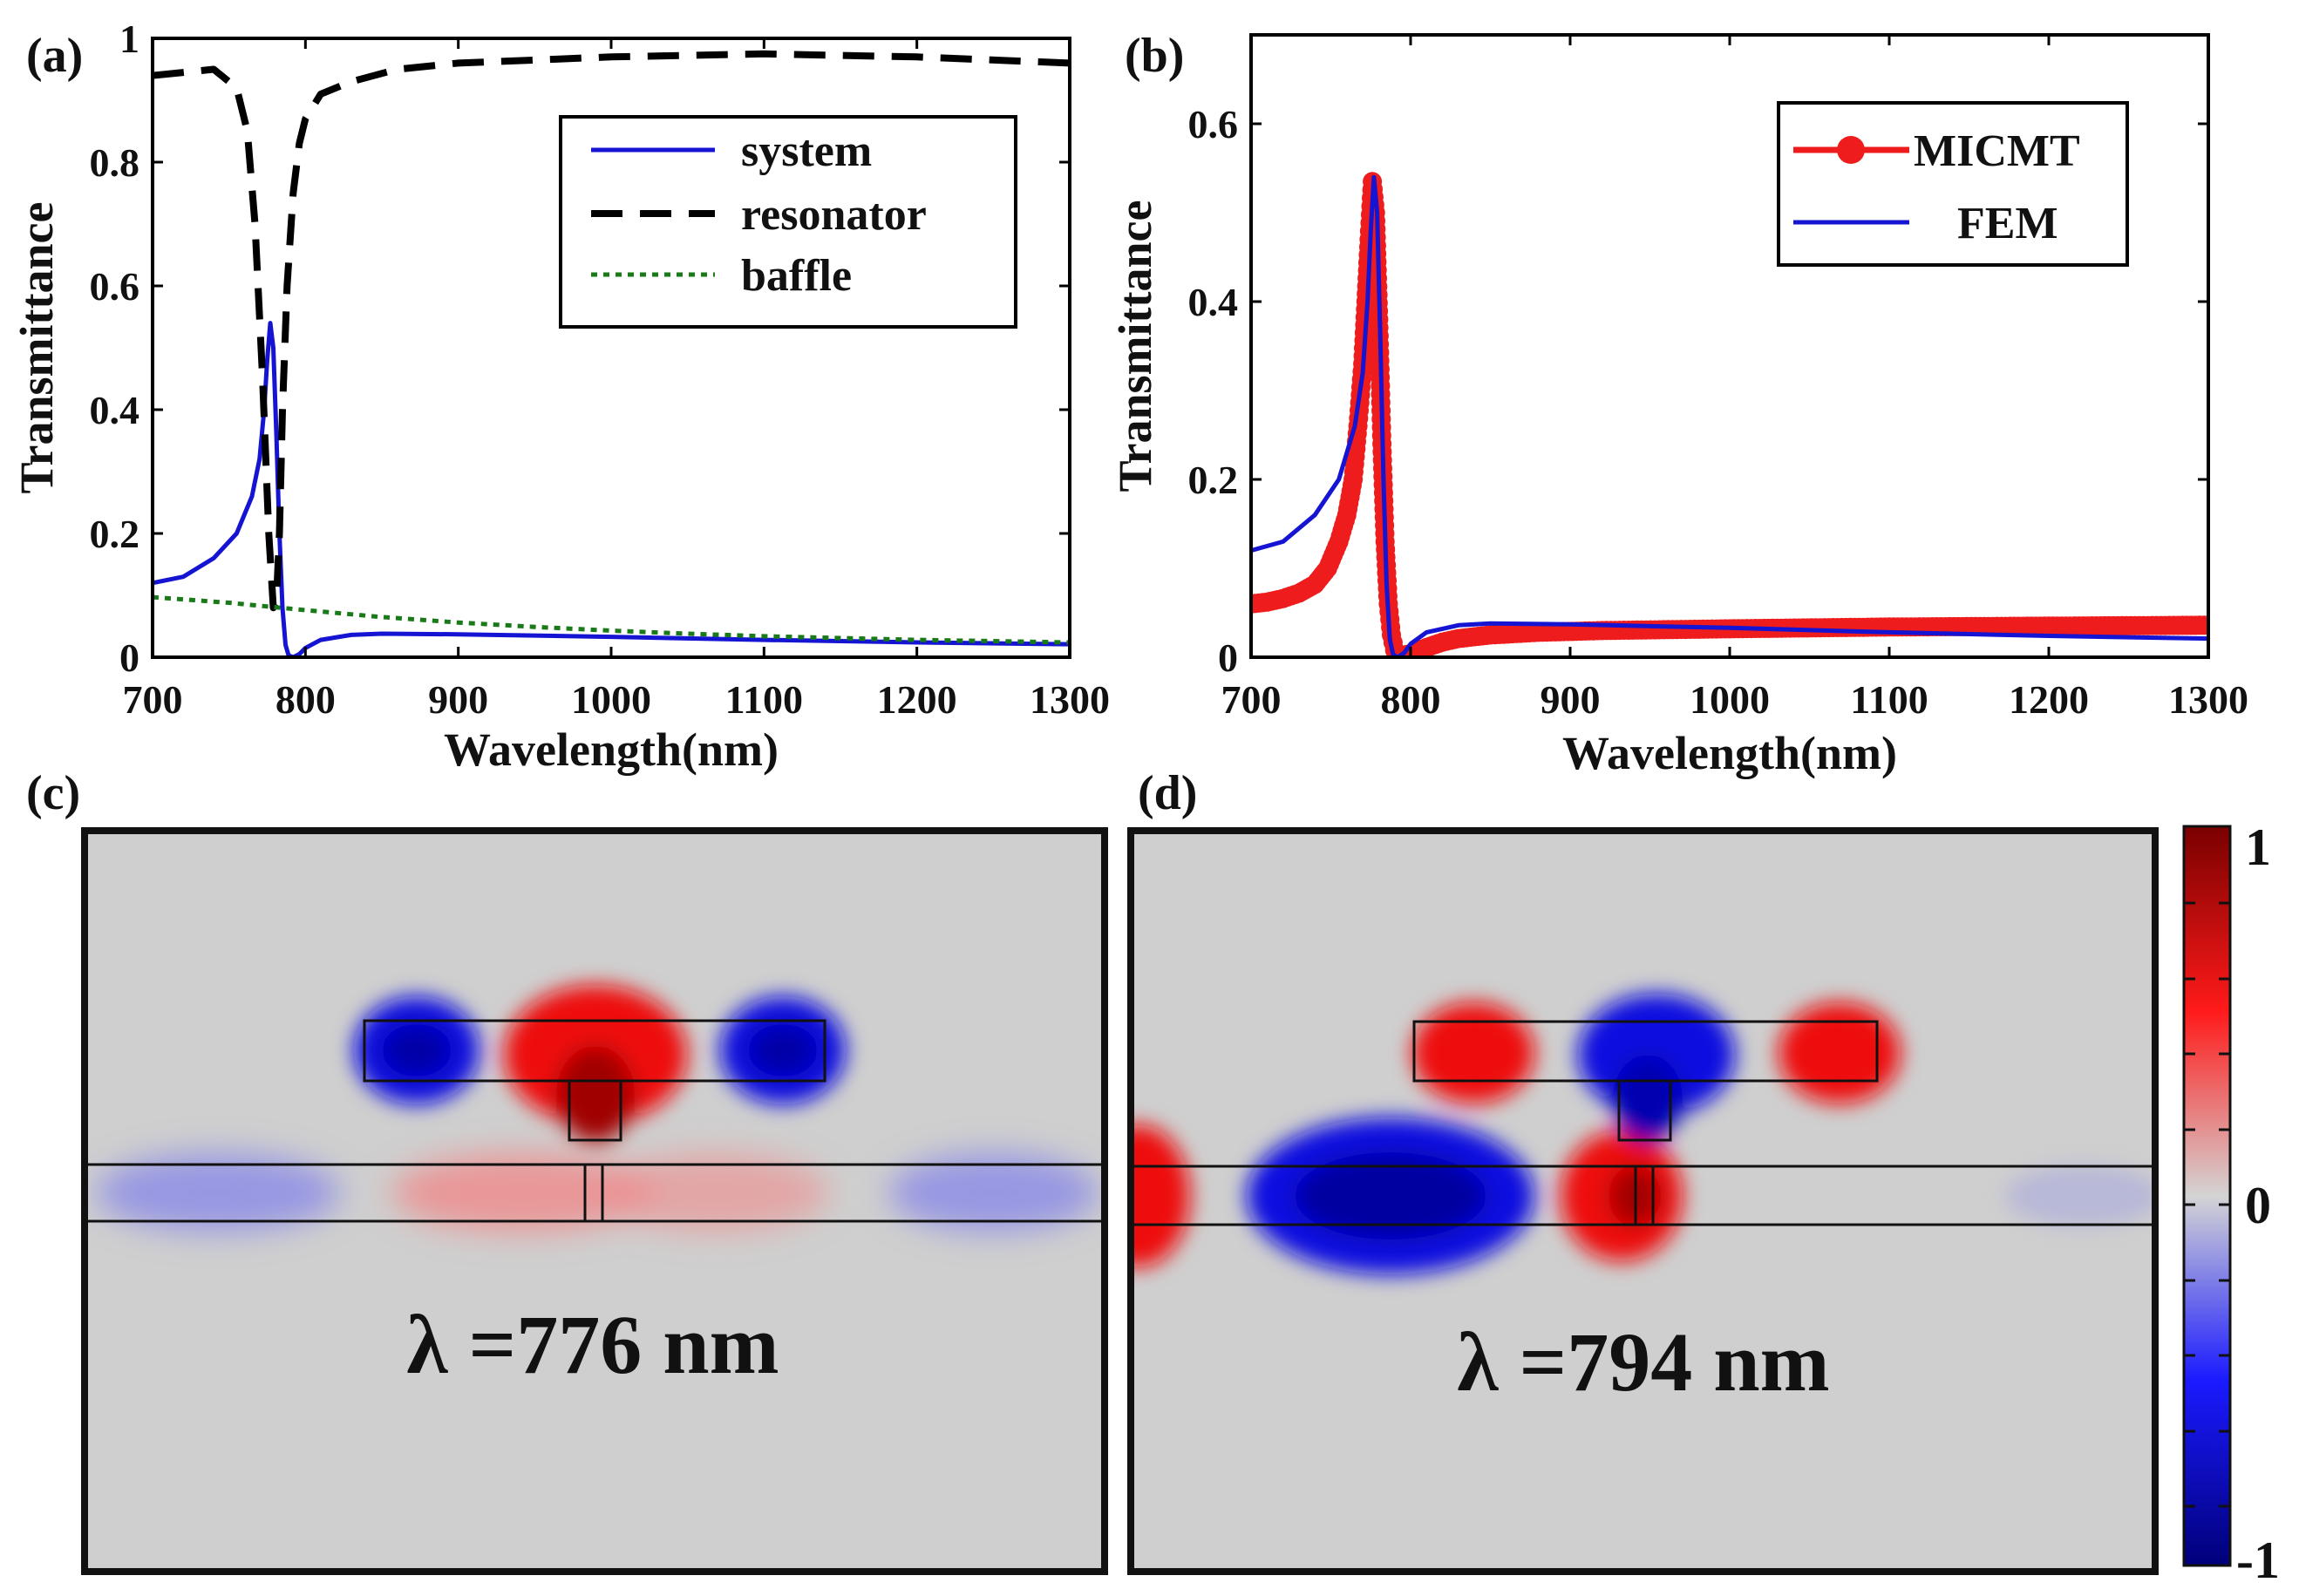 This screenshot has width=2299, height=1596. I want to click on panel-c-label: (c), so click(53, 793).